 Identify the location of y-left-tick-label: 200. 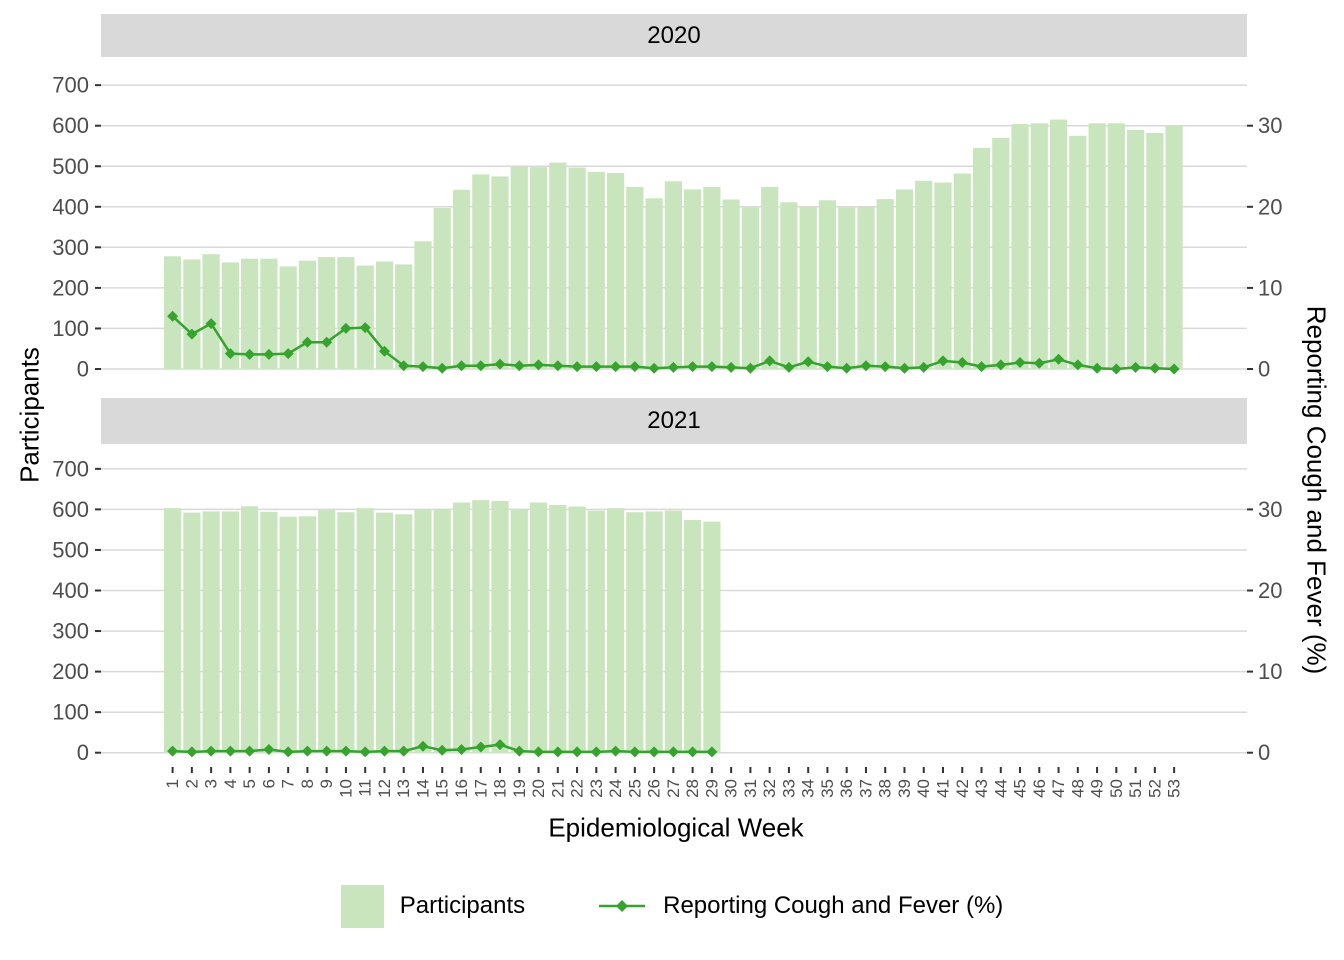
(70, 287).